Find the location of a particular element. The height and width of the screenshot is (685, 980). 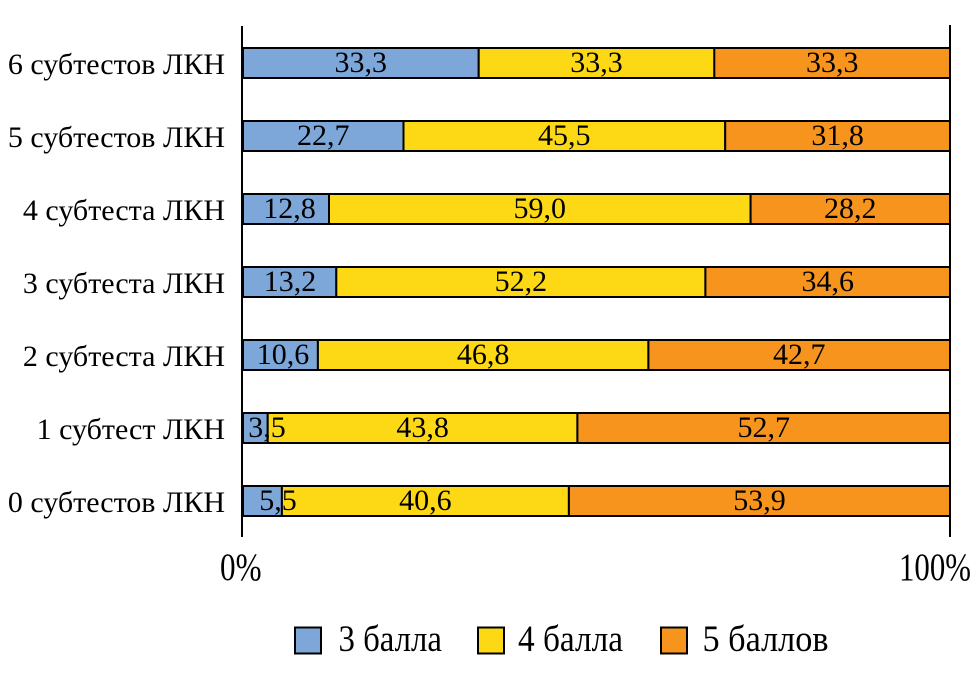

svg-text: 4 субтеста ЛКН is located at coordinates (124, 210).